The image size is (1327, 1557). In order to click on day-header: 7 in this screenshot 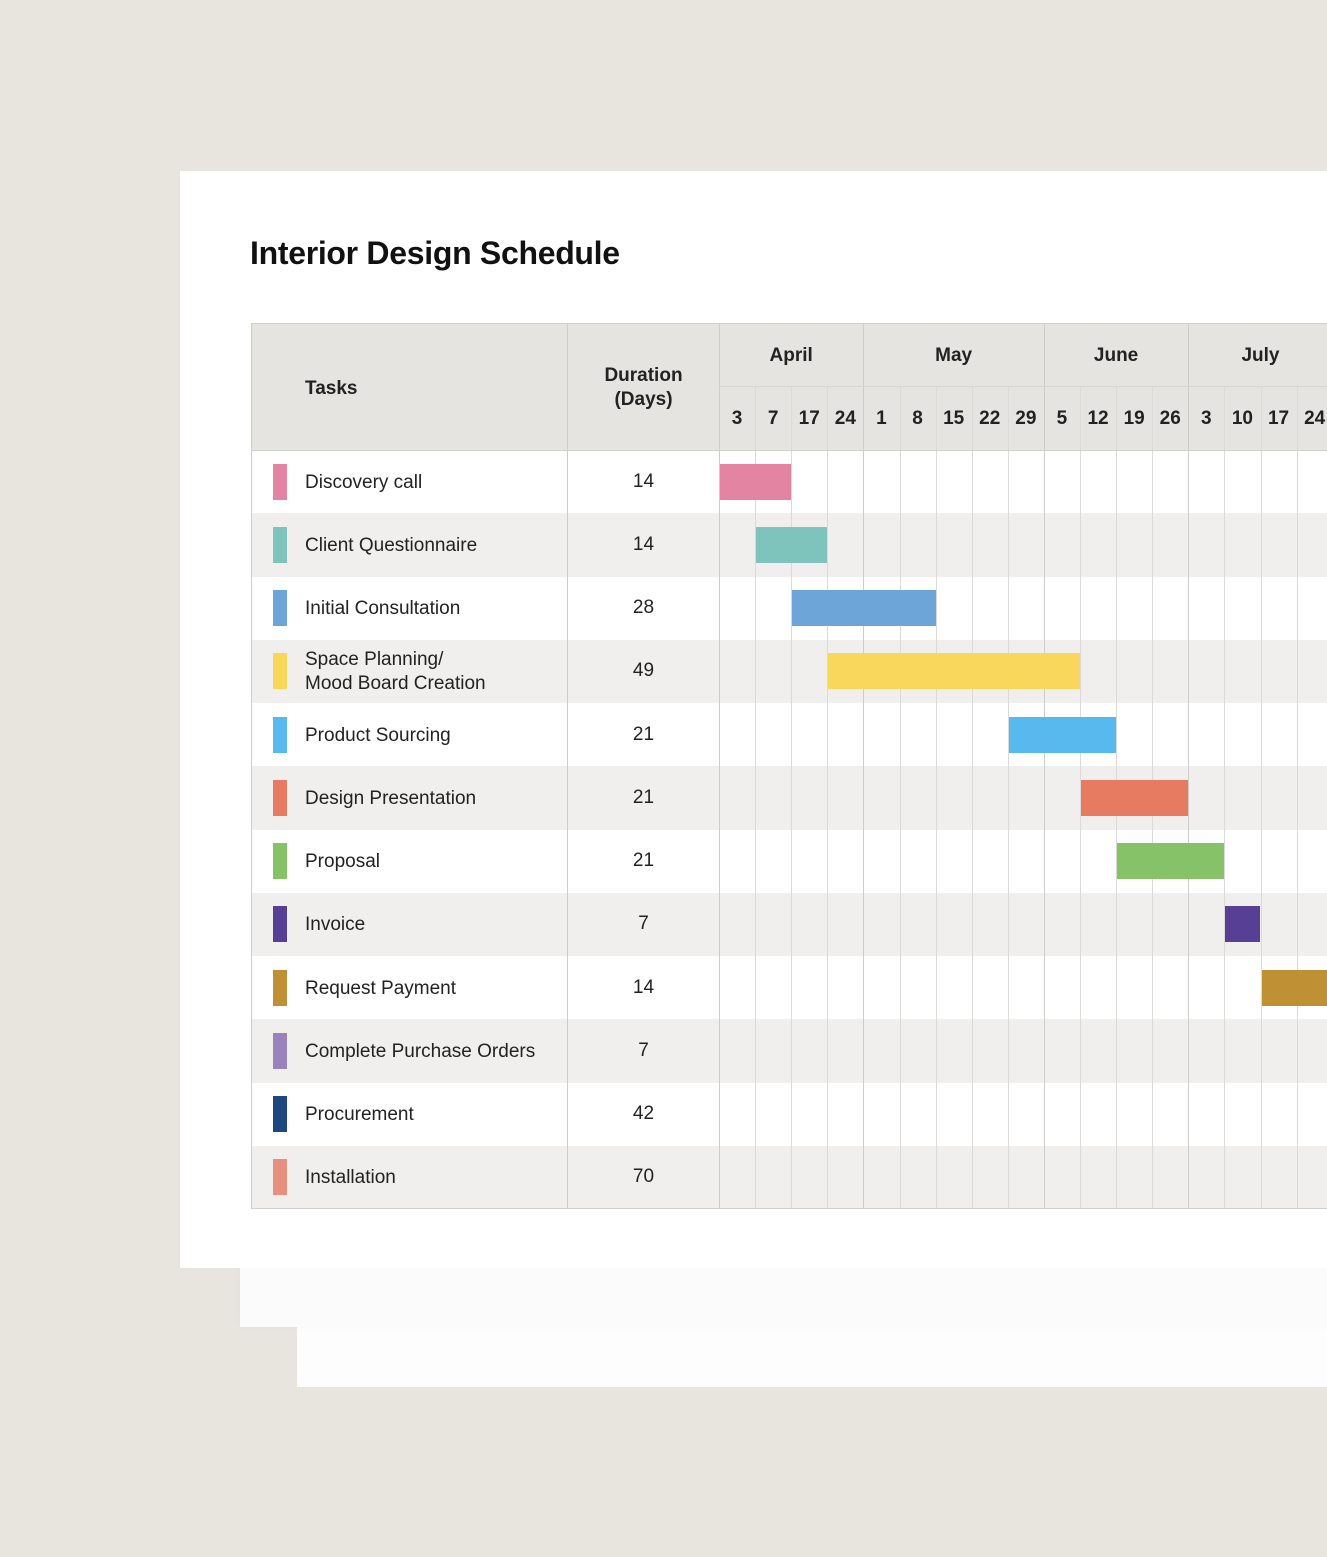, I will do `click(773, 418)`.